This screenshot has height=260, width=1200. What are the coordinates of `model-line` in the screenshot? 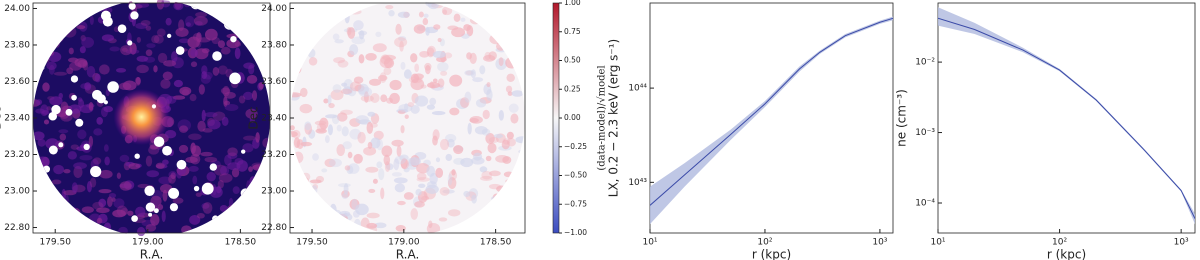 It's located at (771, 111).